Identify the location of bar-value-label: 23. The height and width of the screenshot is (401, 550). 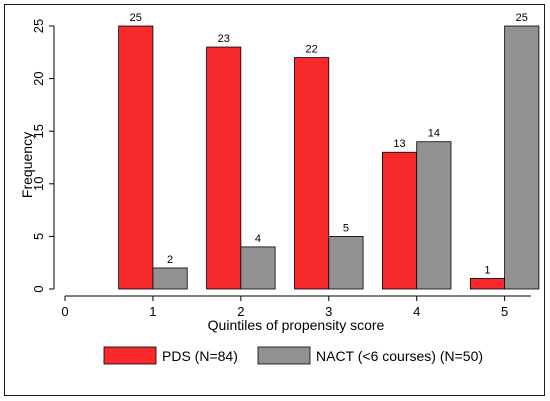
(224, 39).